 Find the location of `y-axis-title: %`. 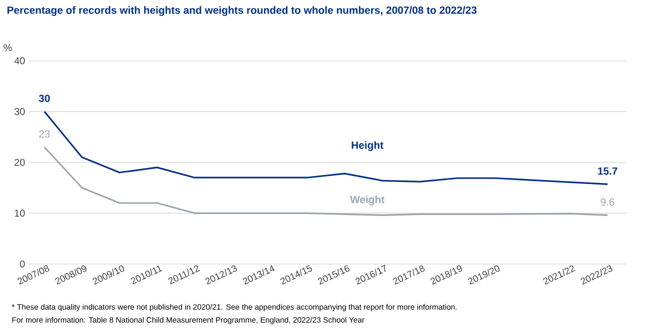

y-axis-title: % is located at coordinates (8, 48).